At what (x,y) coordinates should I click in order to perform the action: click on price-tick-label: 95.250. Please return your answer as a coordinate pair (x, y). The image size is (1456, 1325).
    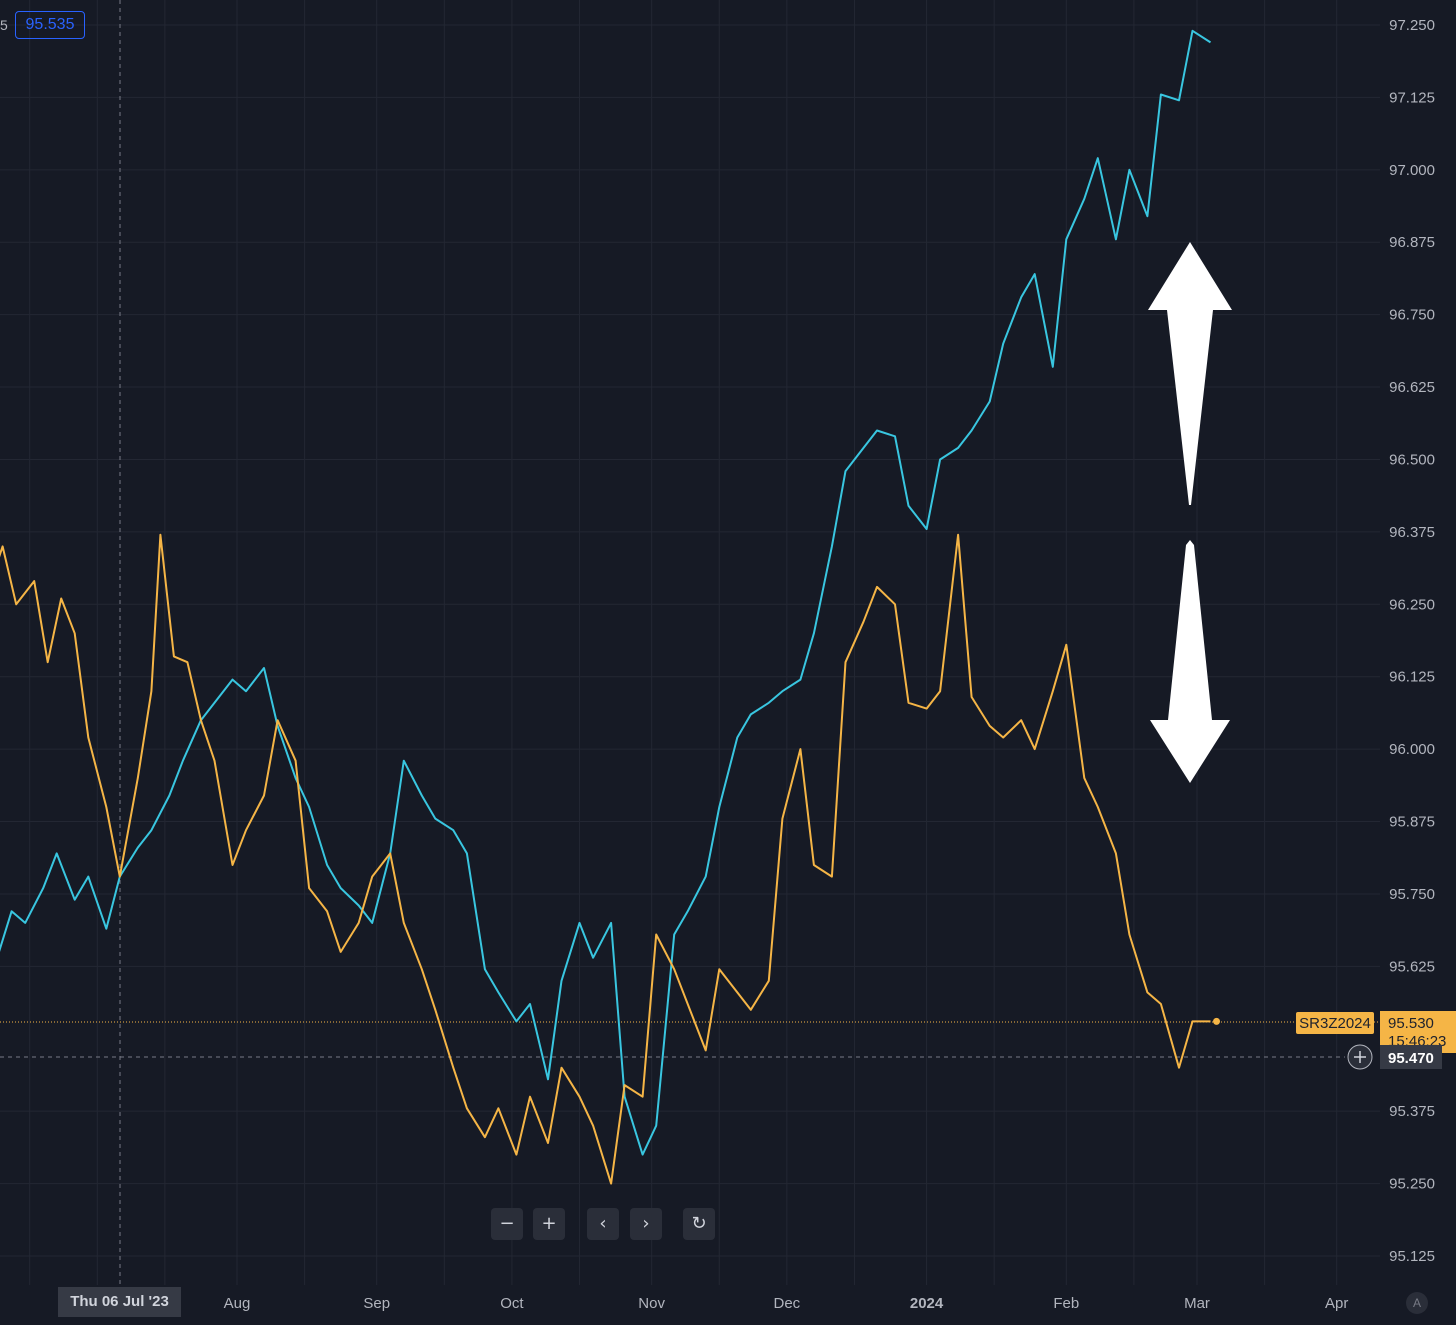
    Looking at the image, I should click on (1412, 1184).